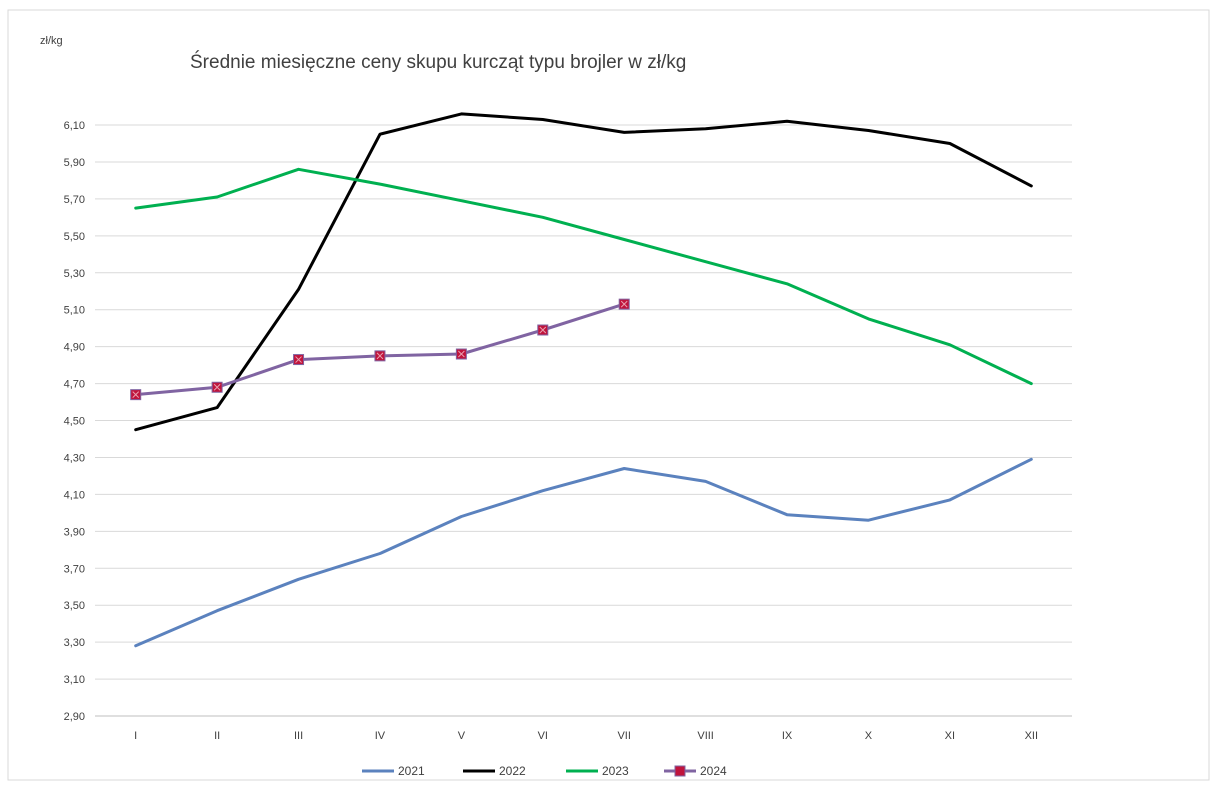 The height and width of the screenshot is (785, 1217). I want to click on legend-label-2021: 2021, so click(411, 771).